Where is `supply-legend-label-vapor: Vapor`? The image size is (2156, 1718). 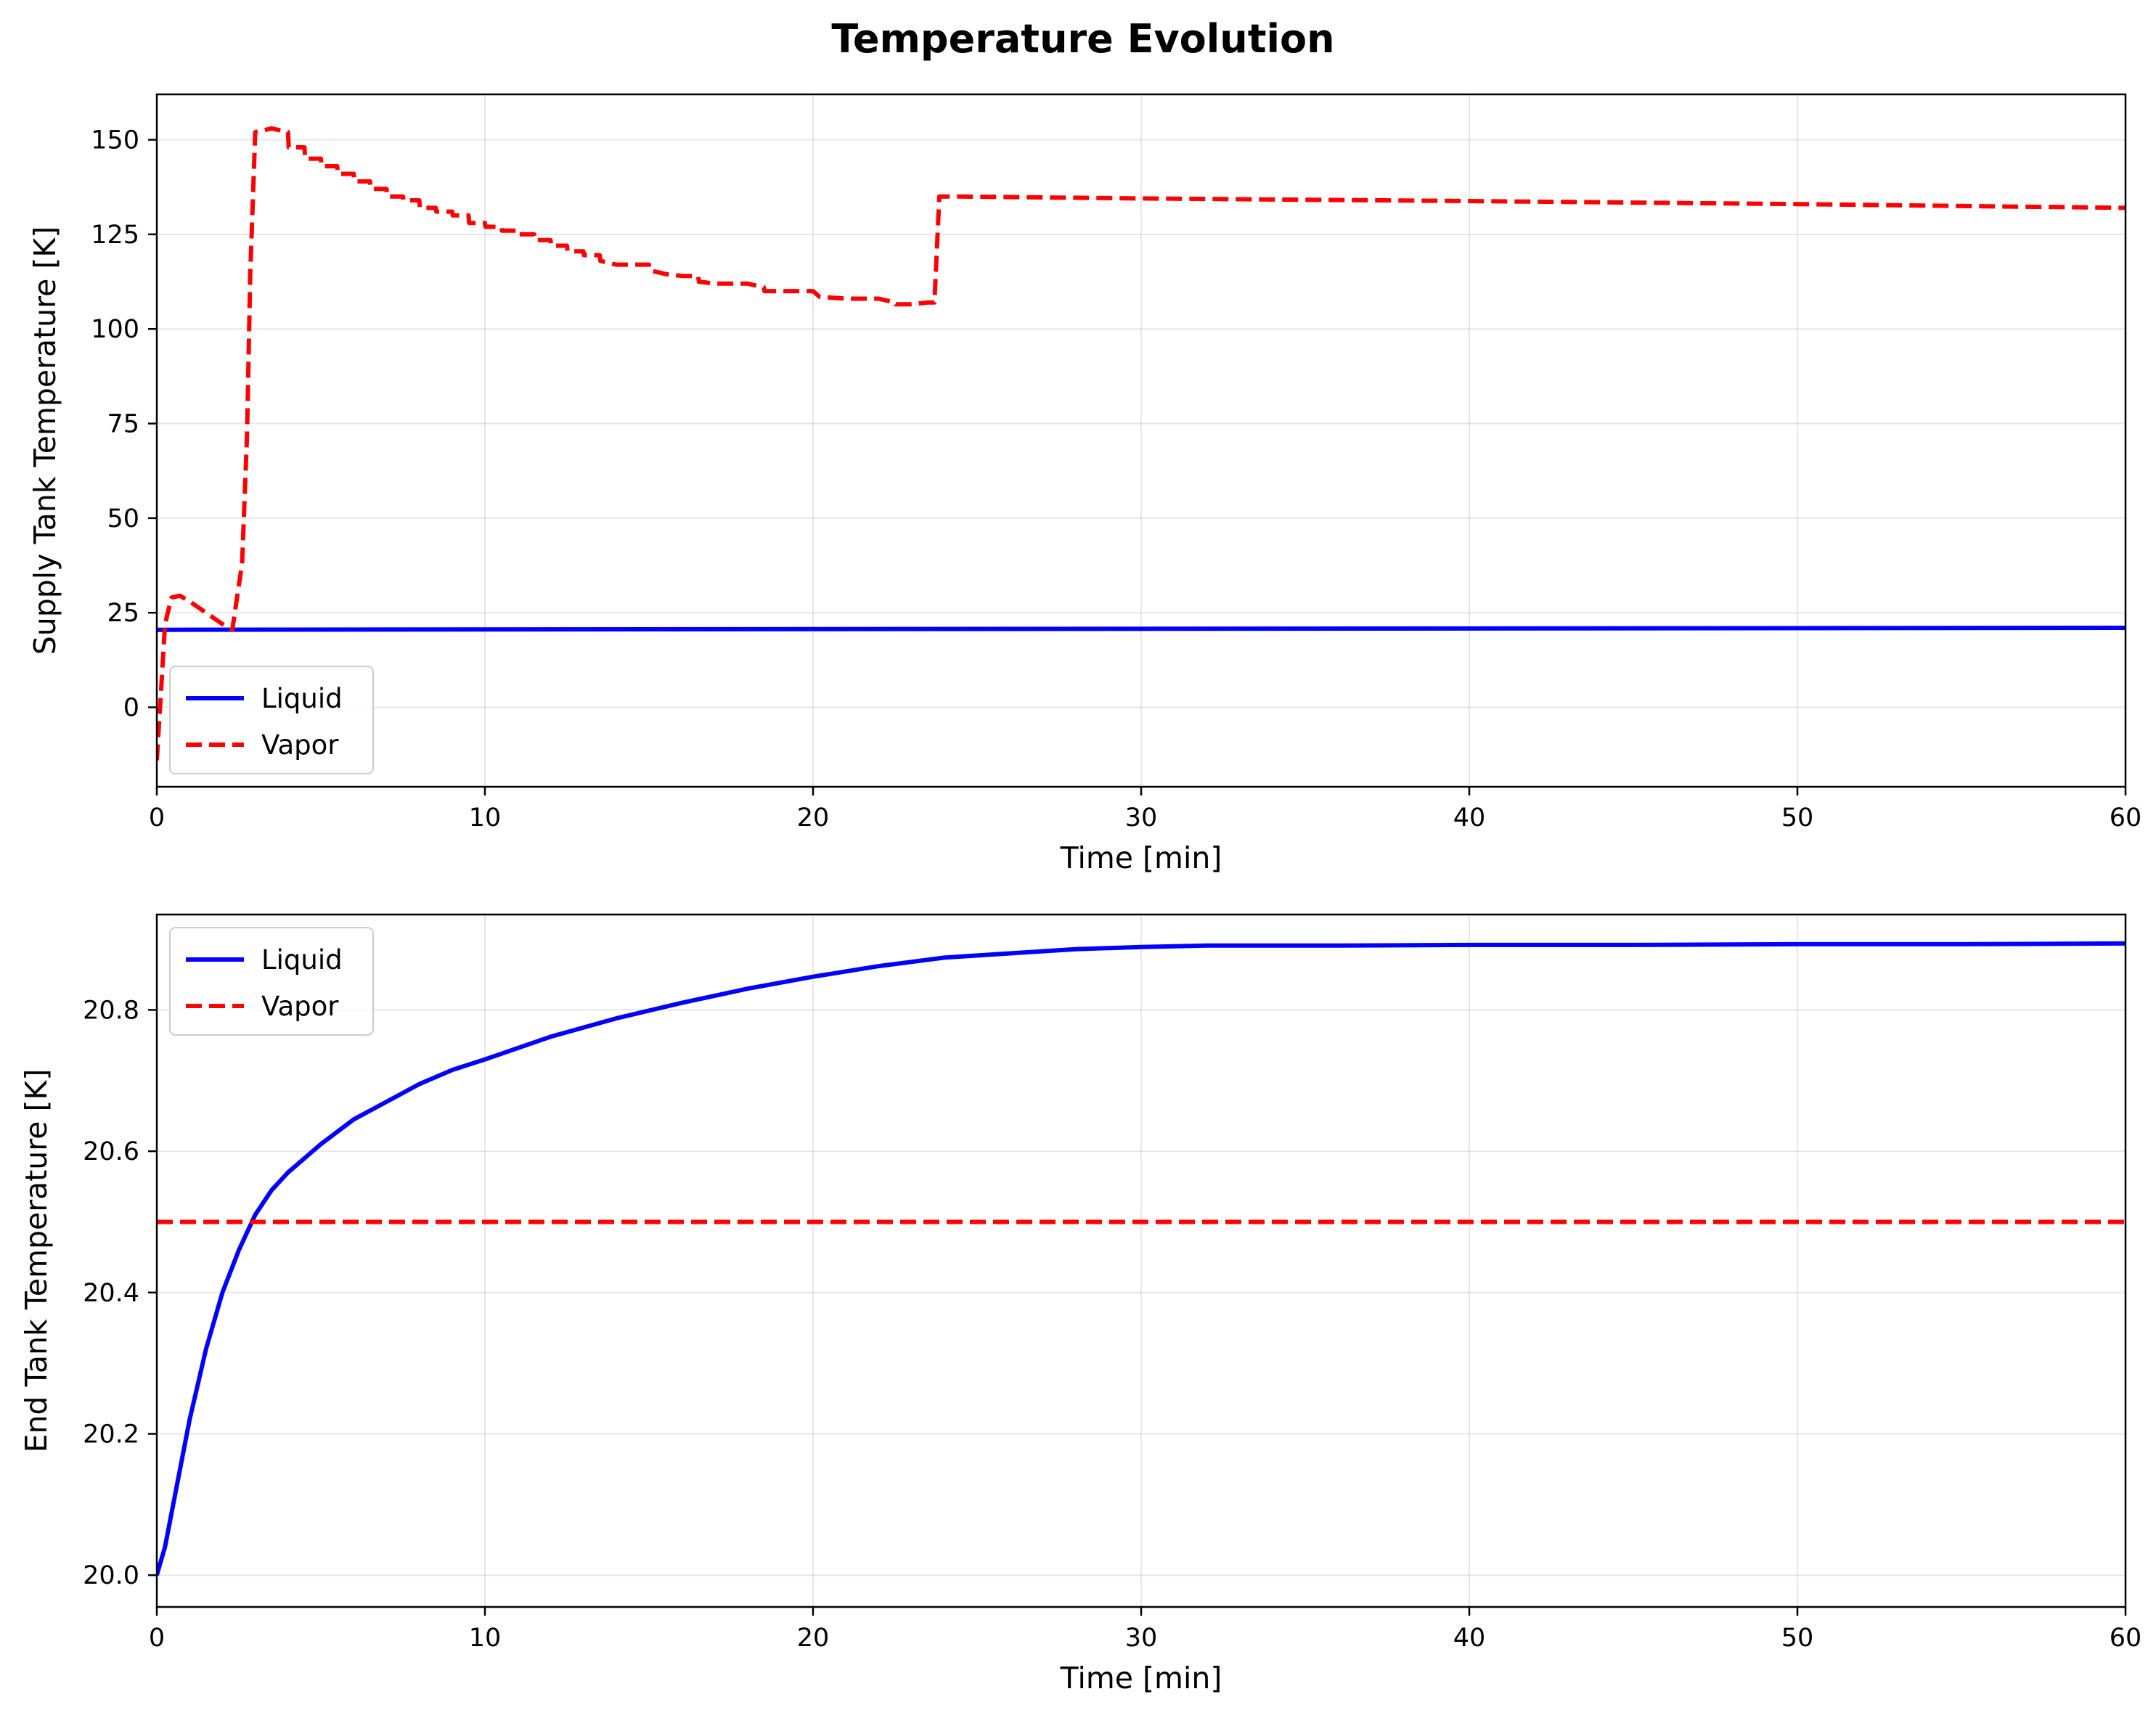 supply-legend-label-vapor: Vapor is located at coordinates (300, 745).